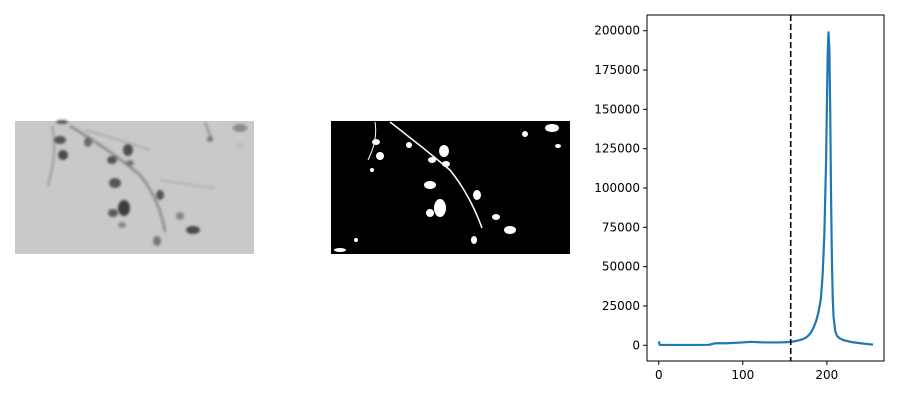 The width and height of the screenshot is (900, 400). I want to click on x-tick-label: 100, so click(742, 375).